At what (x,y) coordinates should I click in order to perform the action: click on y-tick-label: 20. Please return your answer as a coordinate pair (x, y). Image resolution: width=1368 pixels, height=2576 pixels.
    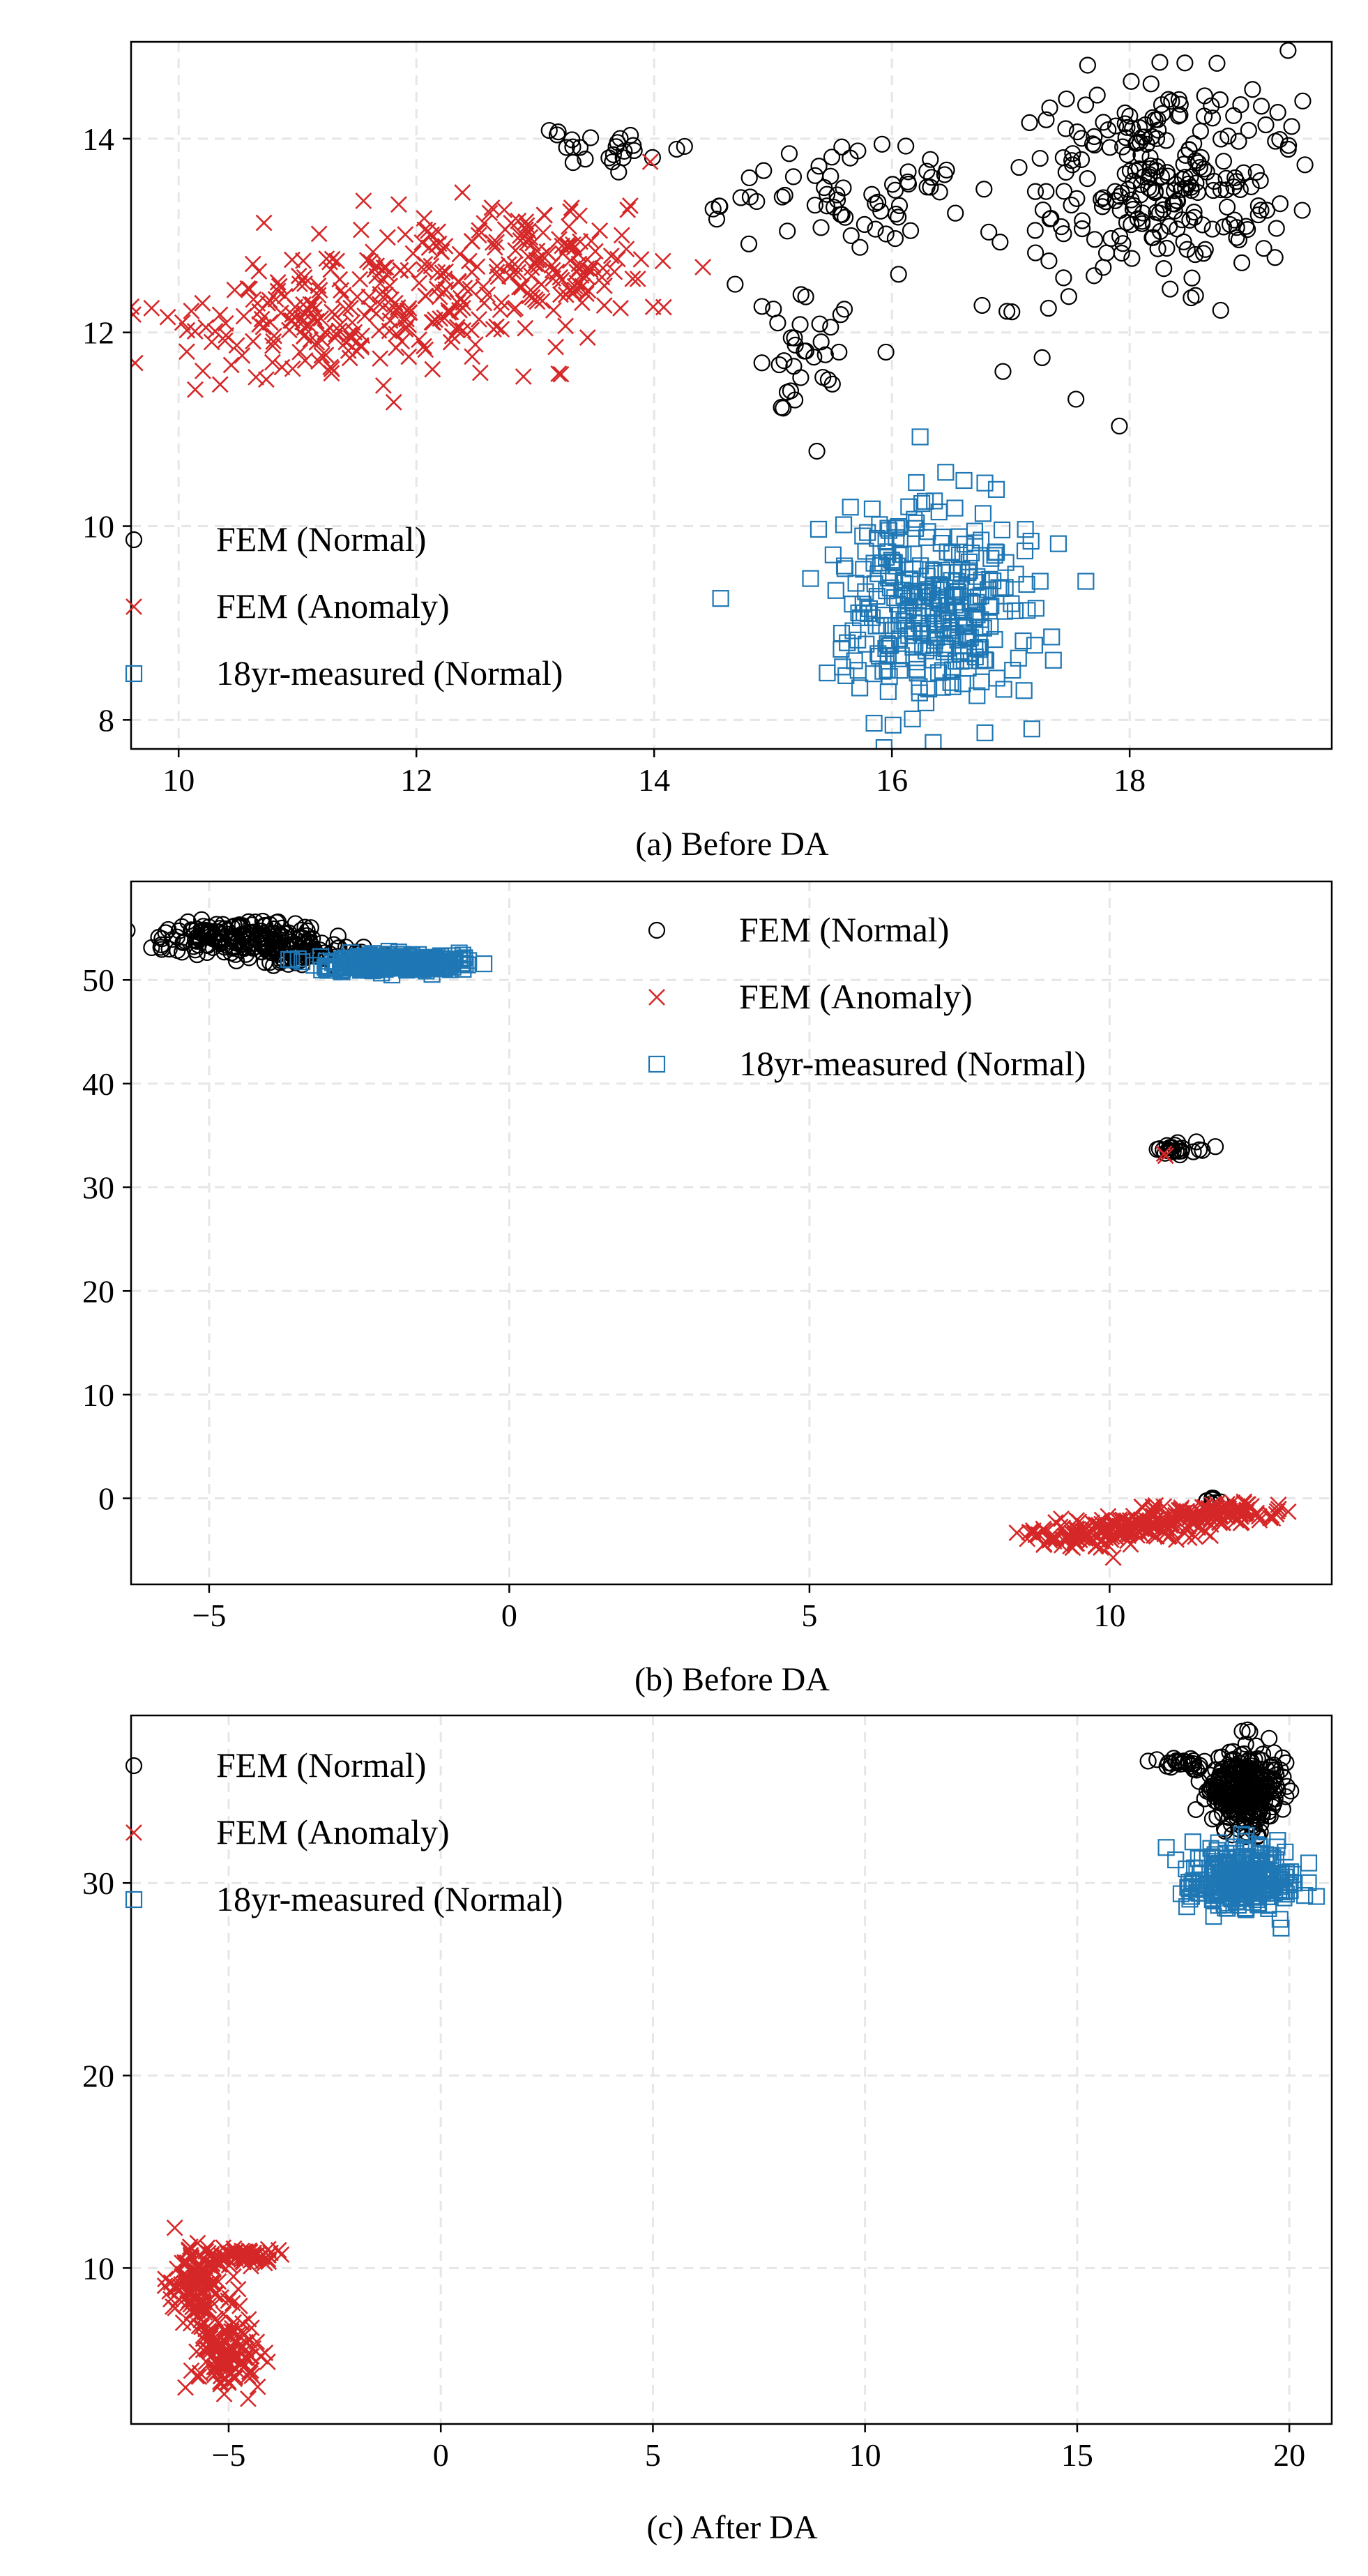
    Looking at the image, I should click on (98, 1291).